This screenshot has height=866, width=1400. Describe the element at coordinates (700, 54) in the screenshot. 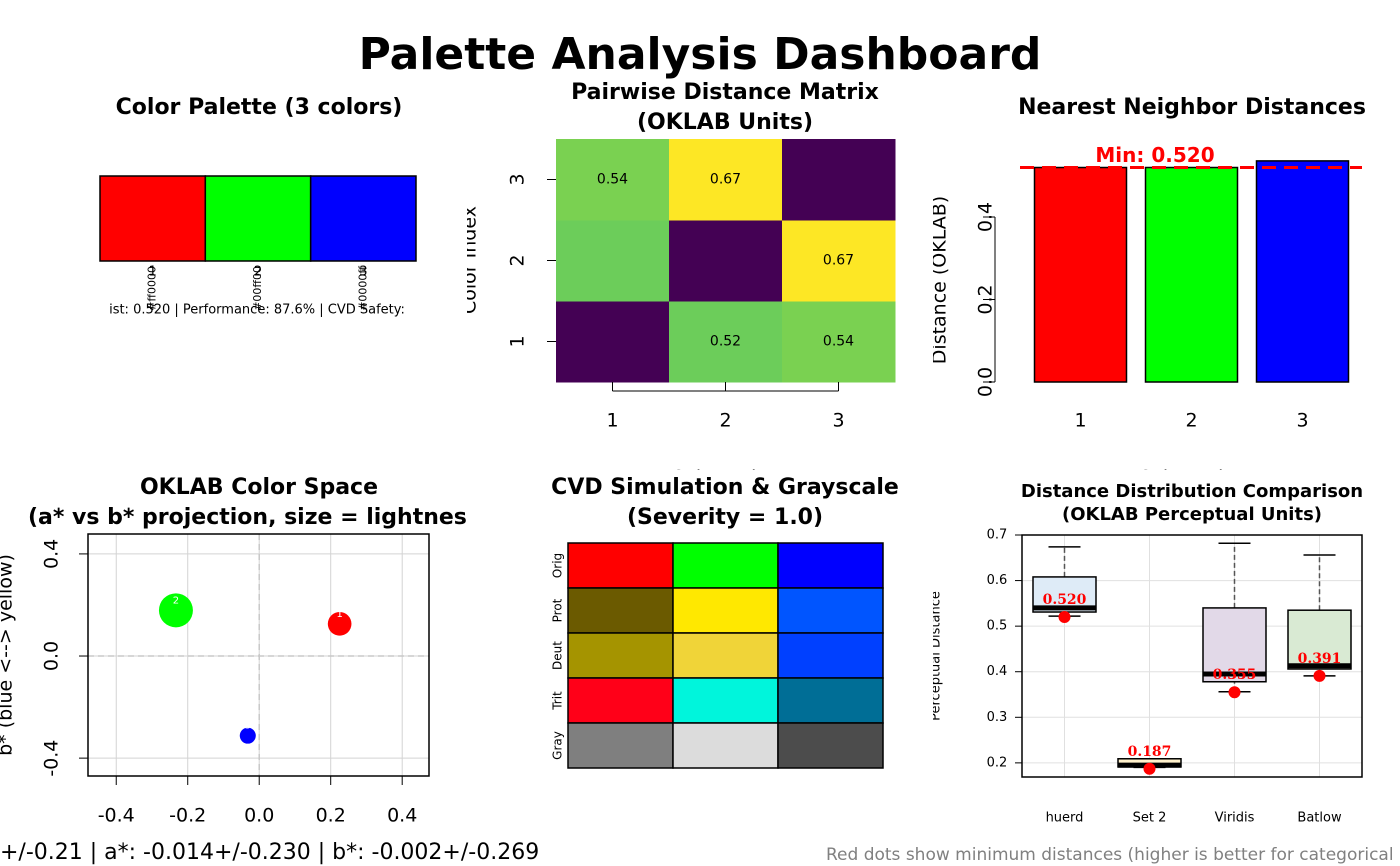

I see `dashboard-title: Palette Analysis Dashboard` at that location.